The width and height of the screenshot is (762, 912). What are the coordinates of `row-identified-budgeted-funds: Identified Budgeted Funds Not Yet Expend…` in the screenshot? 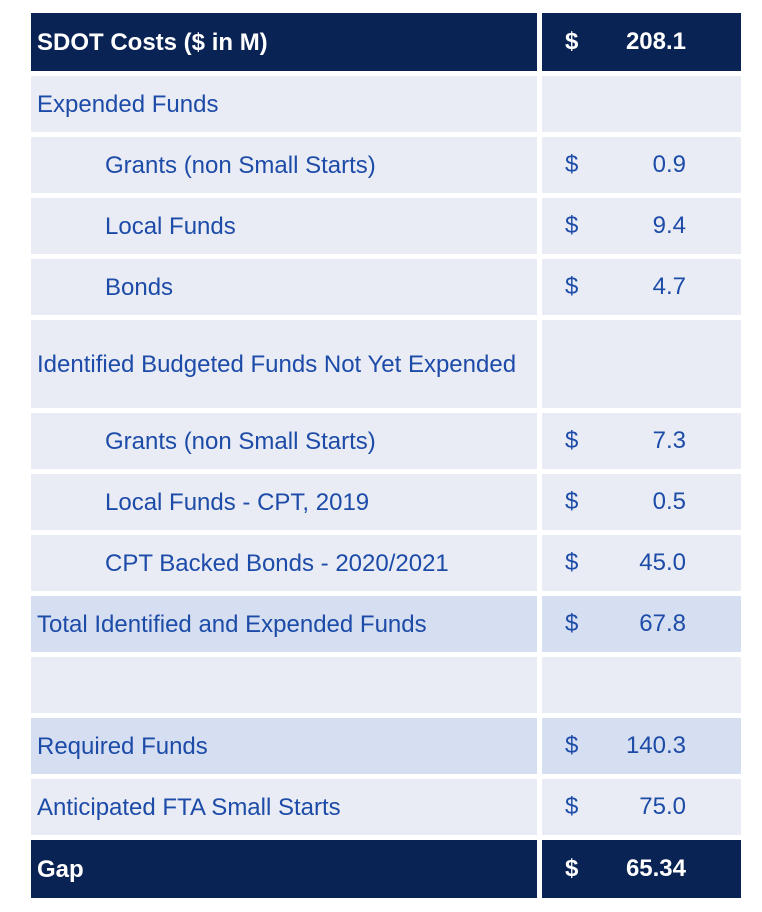 It's located at (386, 364).